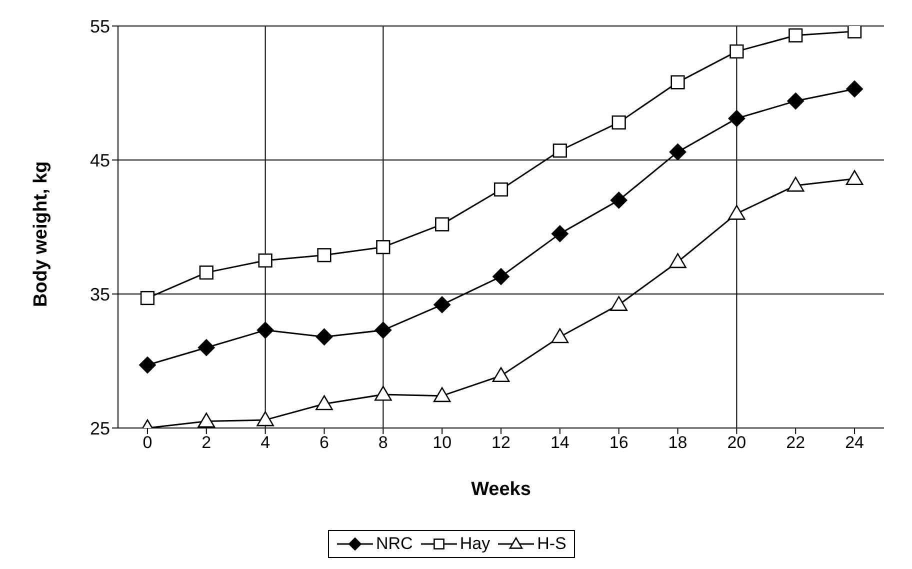 Image resolution: width=912 pixels, height=569 pixels. I want to click on x-tick-label: 12, so click(501, 442).